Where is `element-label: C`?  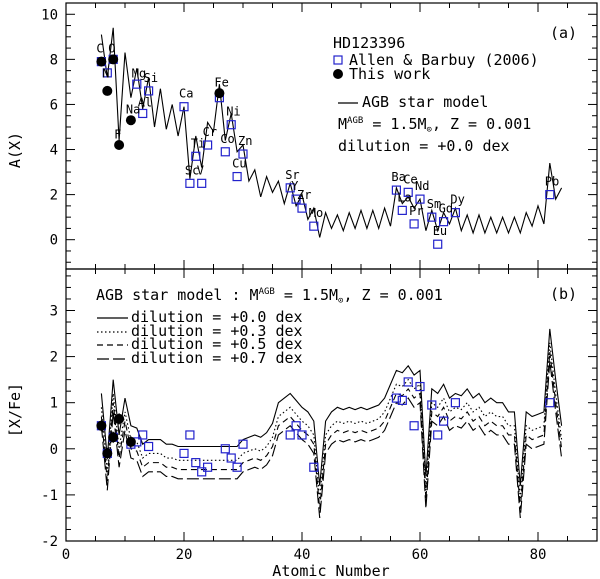
element-label: C is located at coordinates (99, 49).